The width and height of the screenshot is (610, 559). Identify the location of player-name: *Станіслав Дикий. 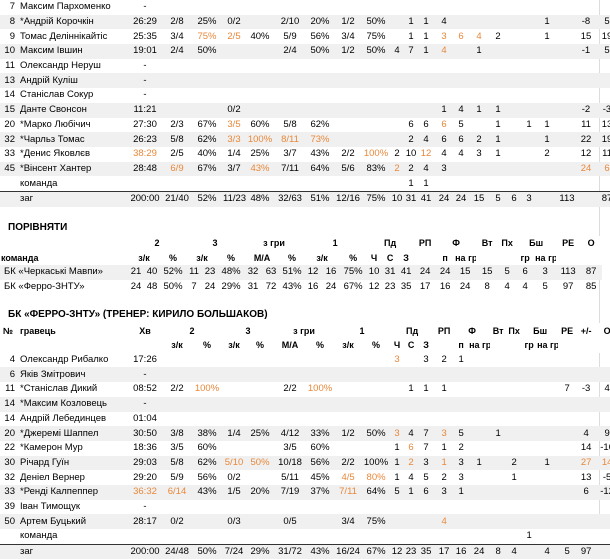
(59, 389).